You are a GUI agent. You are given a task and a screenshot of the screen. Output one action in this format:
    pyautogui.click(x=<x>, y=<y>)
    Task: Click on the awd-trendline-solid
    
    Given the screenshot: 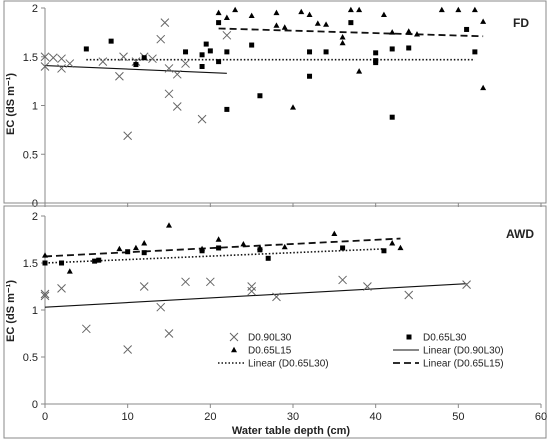 What is the action you would take?
    pyautogui.click(x=255, y=295)
    